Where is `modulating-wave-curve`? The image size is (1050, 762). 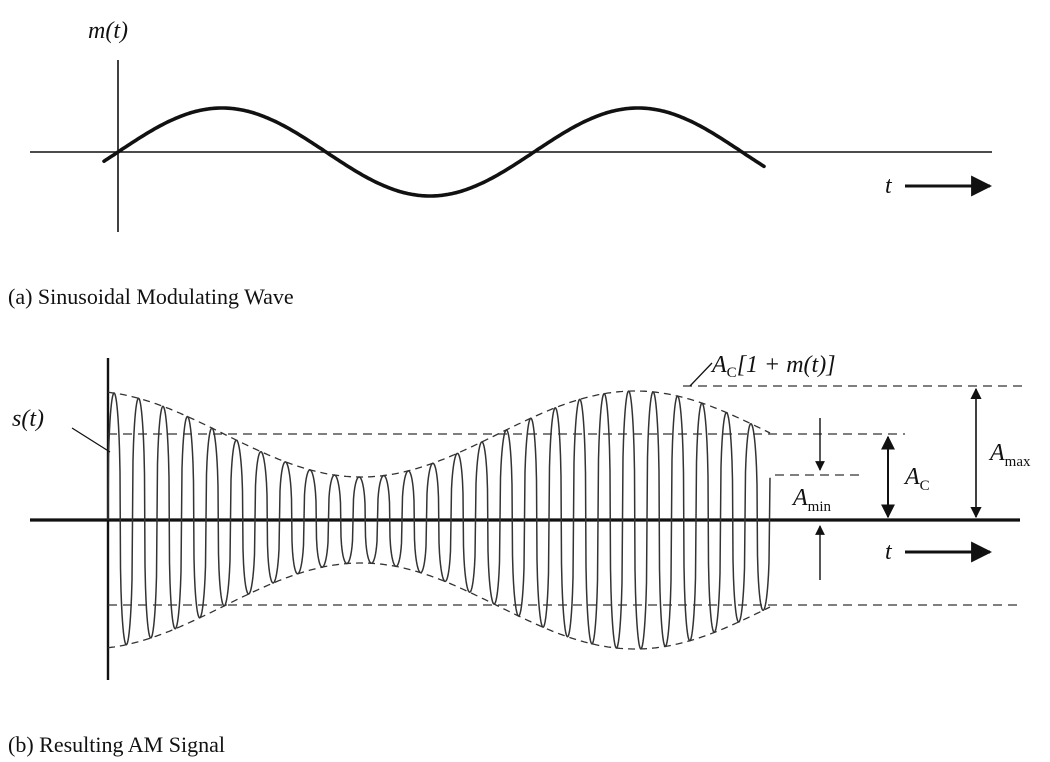
modulating-wave-curve is located at coordinates (434, 152).